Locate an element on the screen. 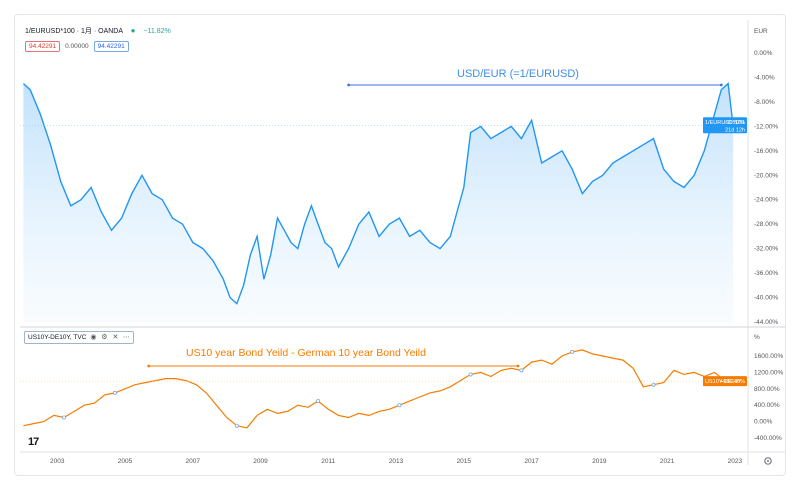  badge-bottom-value: +986.40% is located at coordinates (732, 382).